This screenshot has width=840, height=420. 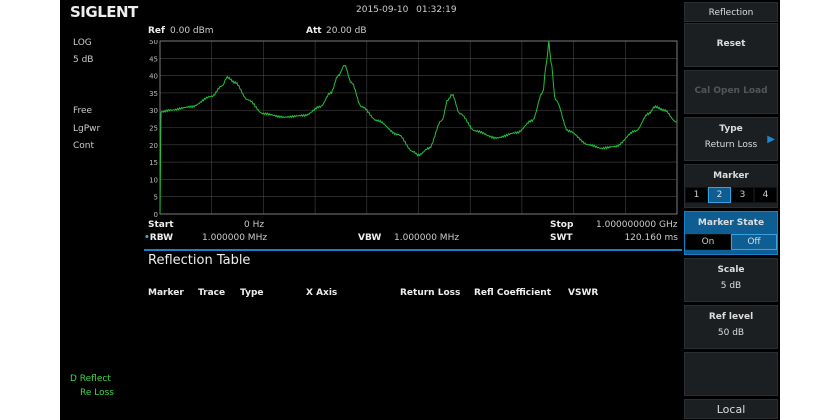 What do you see at coordinates (771, 139) in the screenshot?
I see `arrow-right-icon: ▶` at bounding box center [771, 139].